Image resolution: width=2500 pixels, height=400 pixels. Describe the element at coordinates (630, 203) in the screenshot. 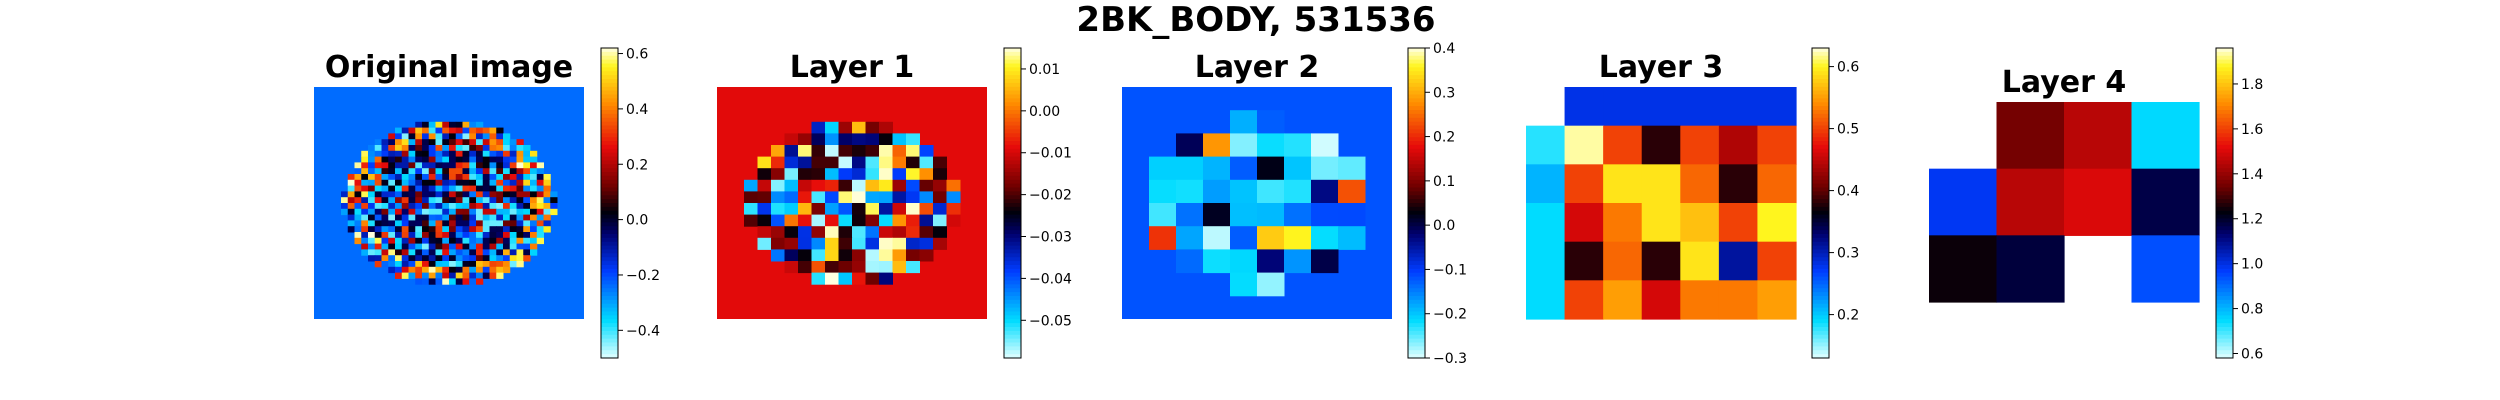

I see `colorbar: 0.6 0.4 0.2 0.0 −0.2 −0.4` at that location.